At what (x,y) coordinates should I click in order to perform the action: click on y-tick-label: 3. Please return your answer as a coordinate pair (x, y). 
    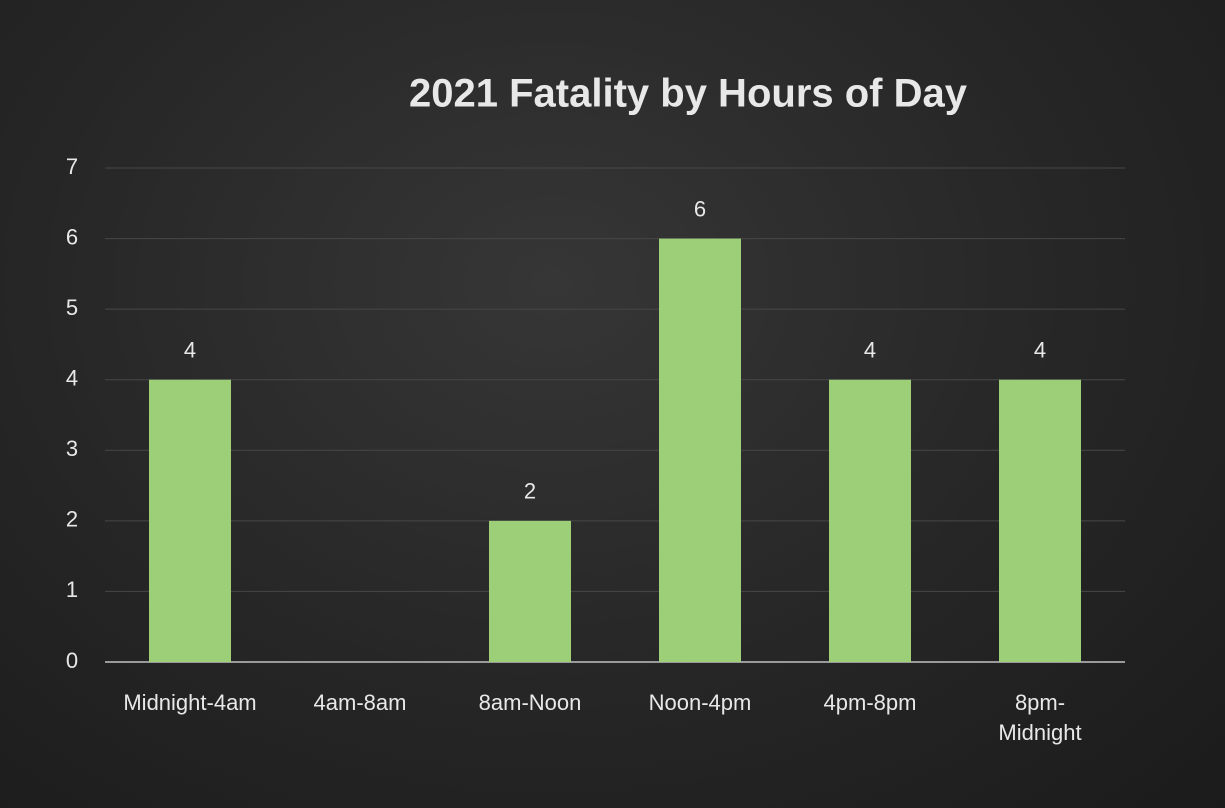
    Looking at the image, I should click on (72, 448).